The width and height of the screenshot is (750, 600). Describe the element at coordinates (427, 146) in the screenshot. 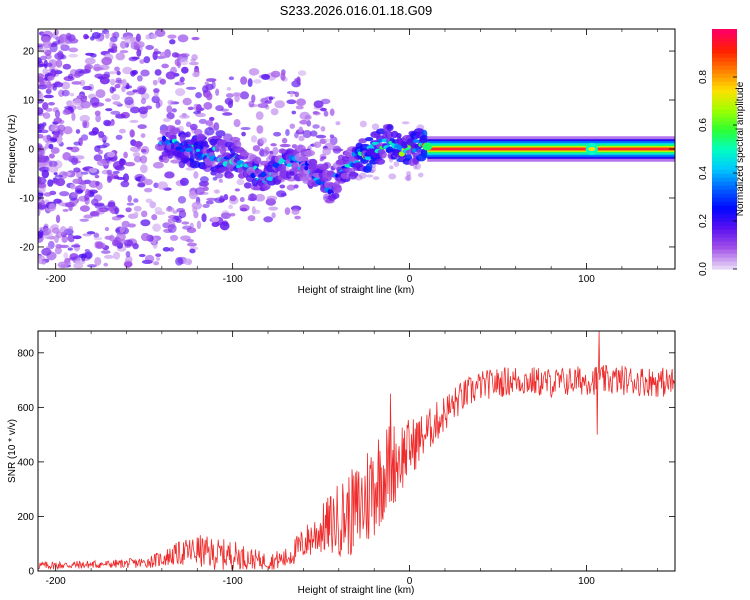

I see `spectrogram-band-start` at that location.